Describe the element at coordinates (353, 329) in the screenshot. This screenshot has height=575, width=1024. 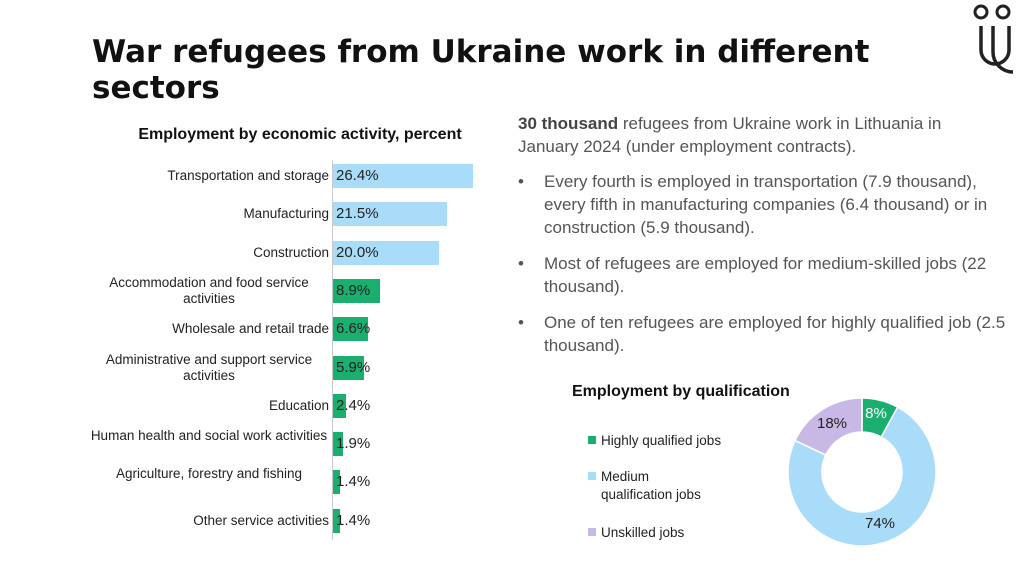
I see `bar-data-label: 6.6%` at that location.